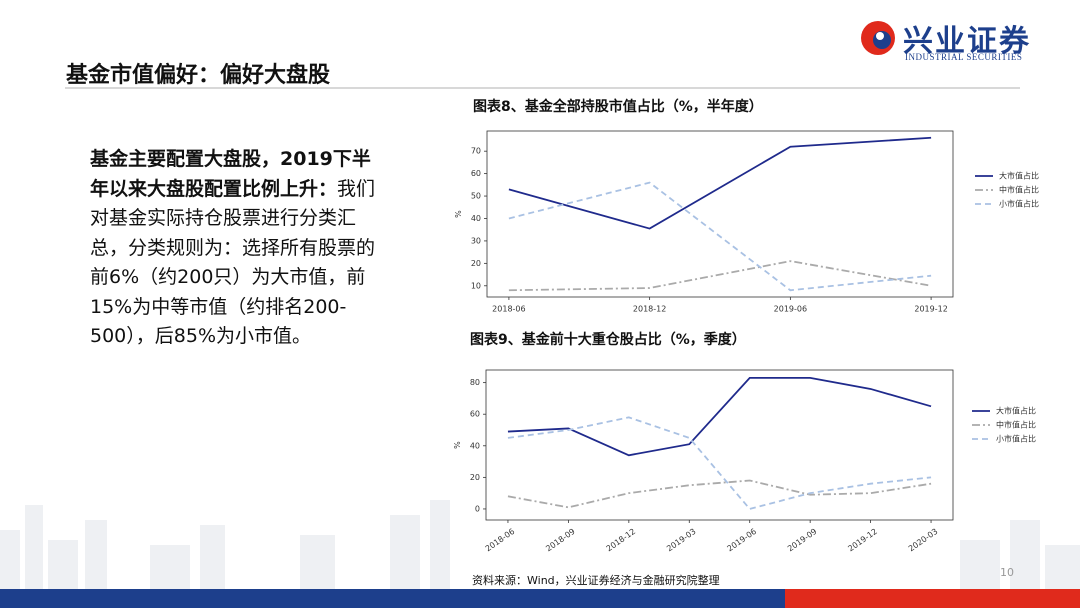 This screenshot has width=1080, height=608. What do you see at coordinates (608, 339) in the screenshot?
I see `chart-title: 图表9、基金前十大重仓股占比（%，季度）` at bounding box center [608, 339].